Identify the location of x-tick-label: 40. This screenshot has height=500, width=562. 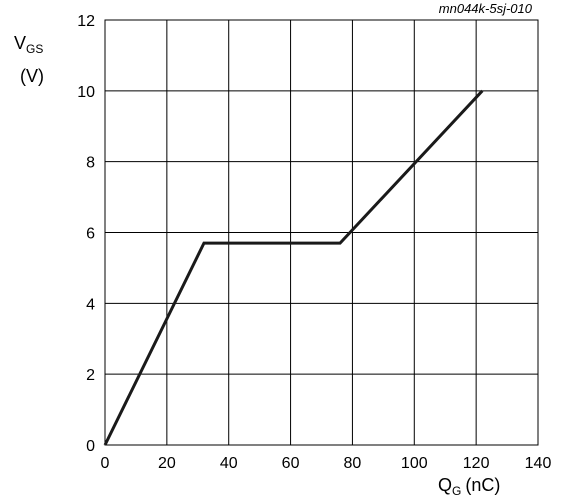
(229, 463).